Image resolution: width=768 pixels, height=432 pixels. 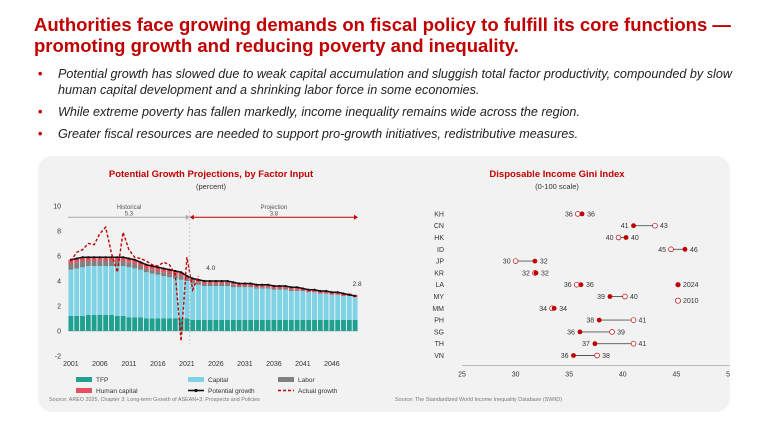 What do you see at coordinates (677, 374) in the screenshot?
I see `x-tick-label: 45` at bounding box center [677, 374].